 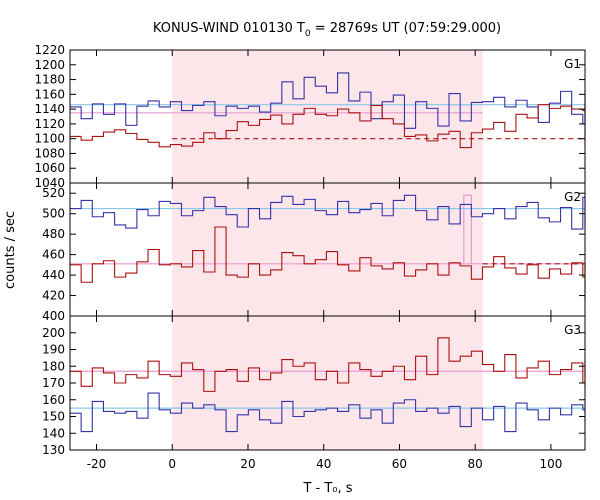 I want to click on y-tick-label: 1140, so click(x=49, y=109).